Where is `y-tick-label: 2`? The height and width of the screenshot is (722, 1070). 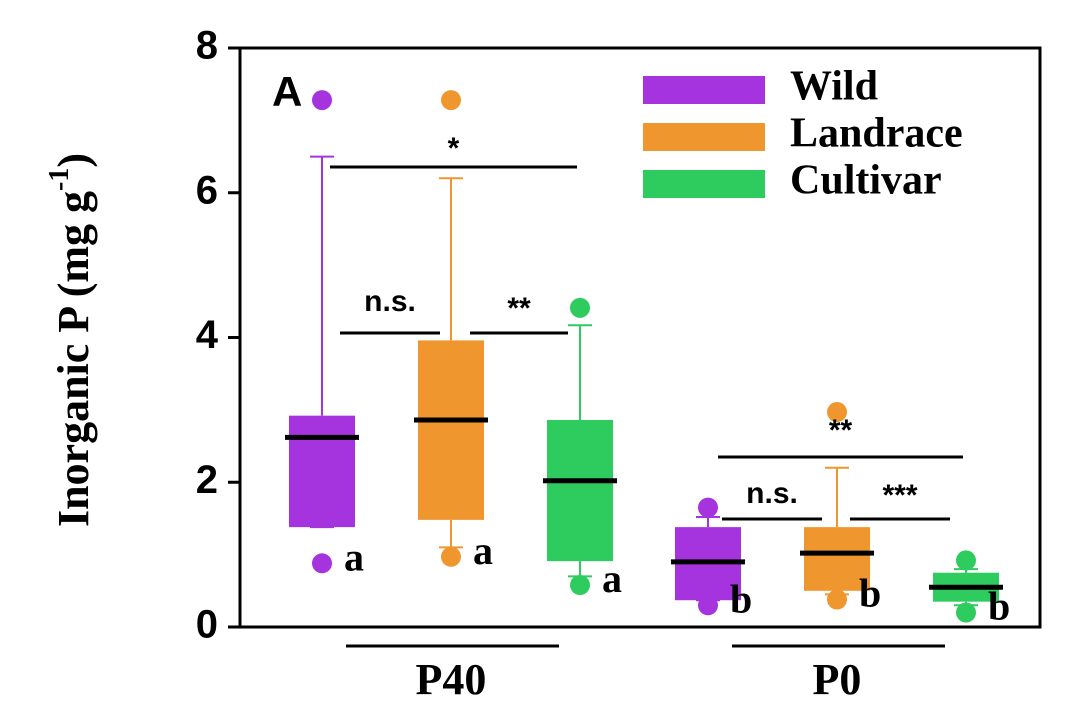
y-tick-label: 2 is located at coordinates (207, 480).